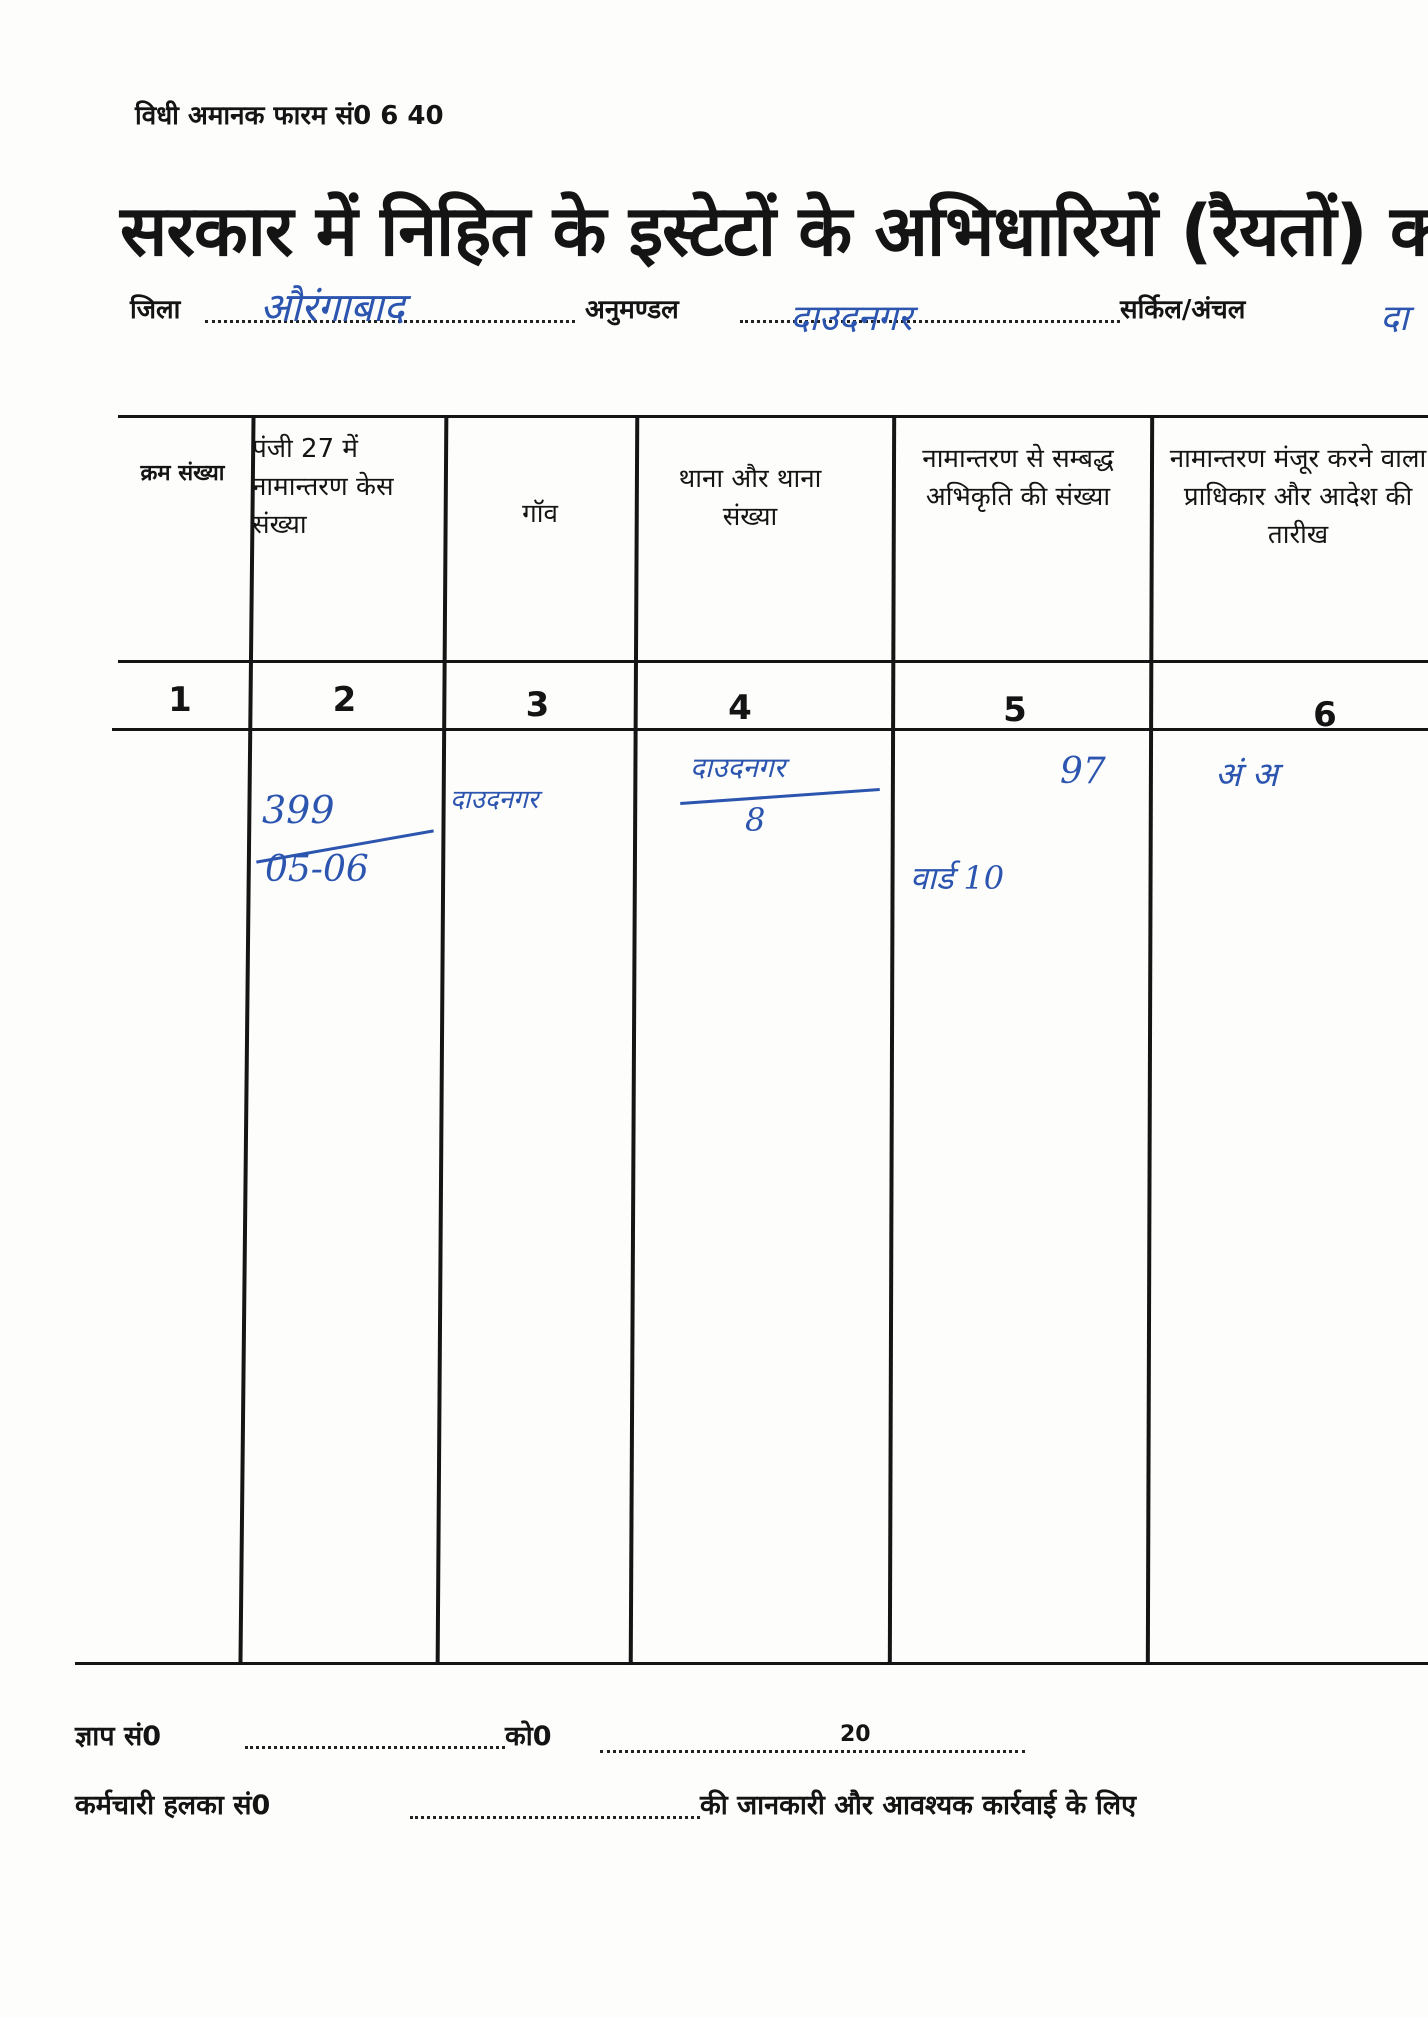 The height and width of the screenshot is (2018, 1428). I want to click on case-number: 399, so click(298, 810).